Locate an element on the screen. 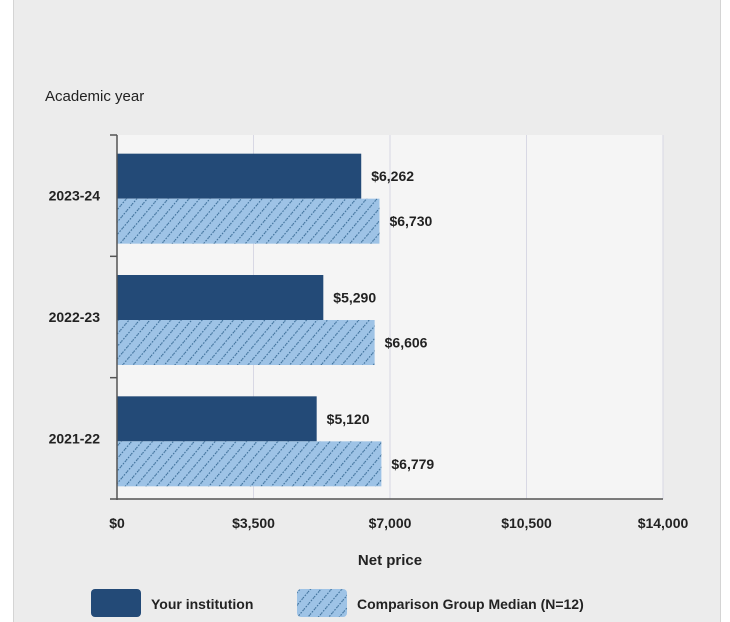 The width and height of the screenshot is (730, 622). bar-value-label: $6,606 is located at coordinates (406, 343).